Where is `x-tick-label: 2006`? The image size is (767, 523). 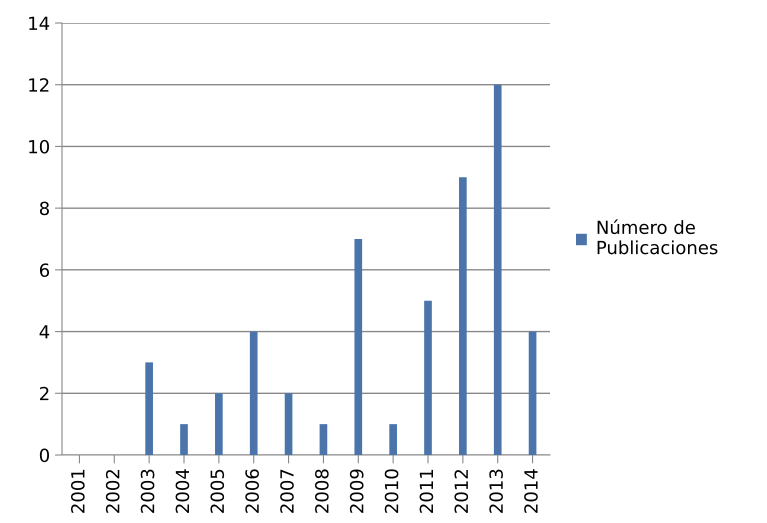 x-tick-label: 2006 is located at coordinates (252, 491).